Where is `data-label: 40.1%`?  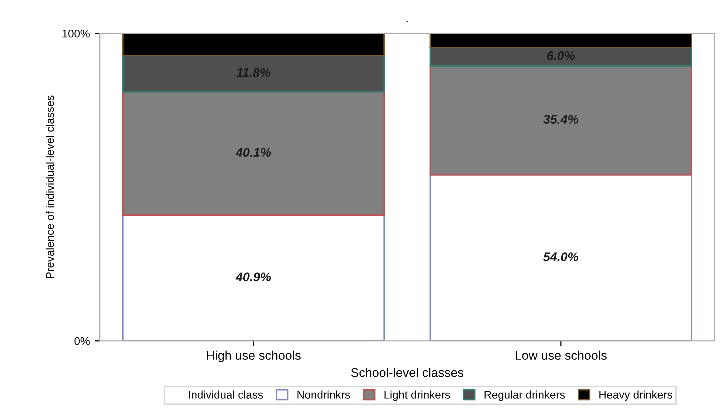 data-label: 40.1% is located at coordinates (254, 153).